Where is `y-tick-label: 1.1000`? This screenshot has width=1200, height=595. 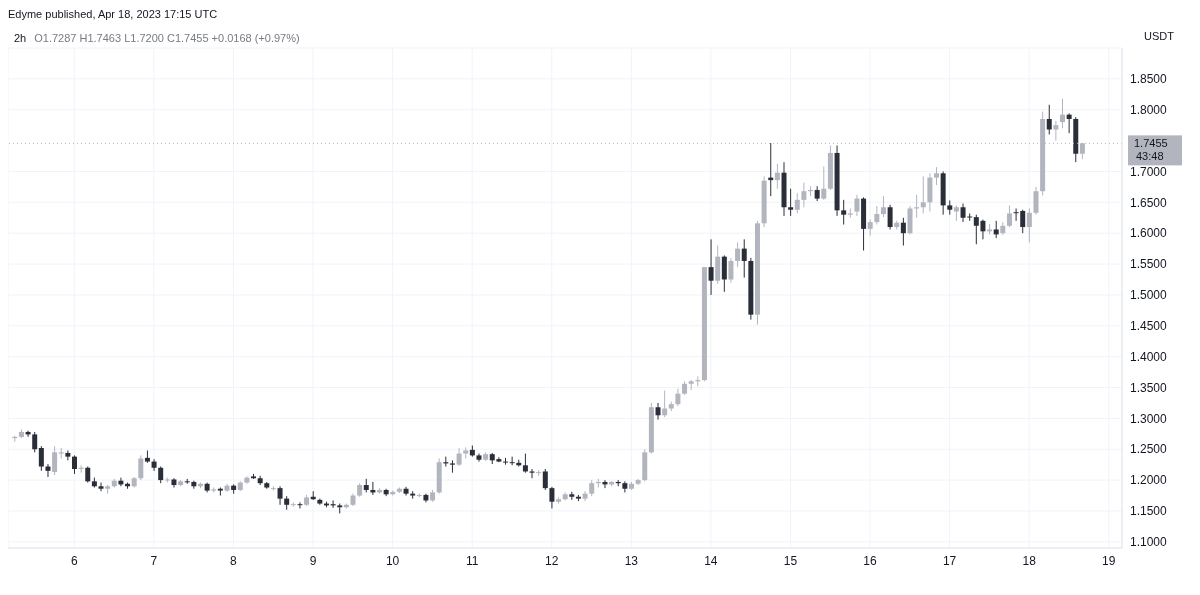
y-tick-label: 1.1000 is located at coordinates (1149, 542).